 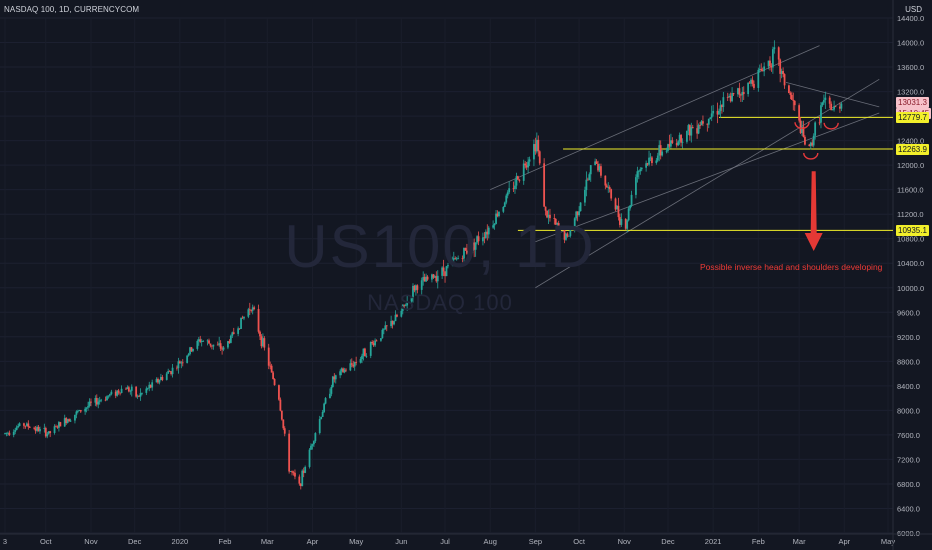 What do you see at coordinates (356, 541) in the screenshot?
I see `x-tick-label: May` at bounding box center [356, 541].